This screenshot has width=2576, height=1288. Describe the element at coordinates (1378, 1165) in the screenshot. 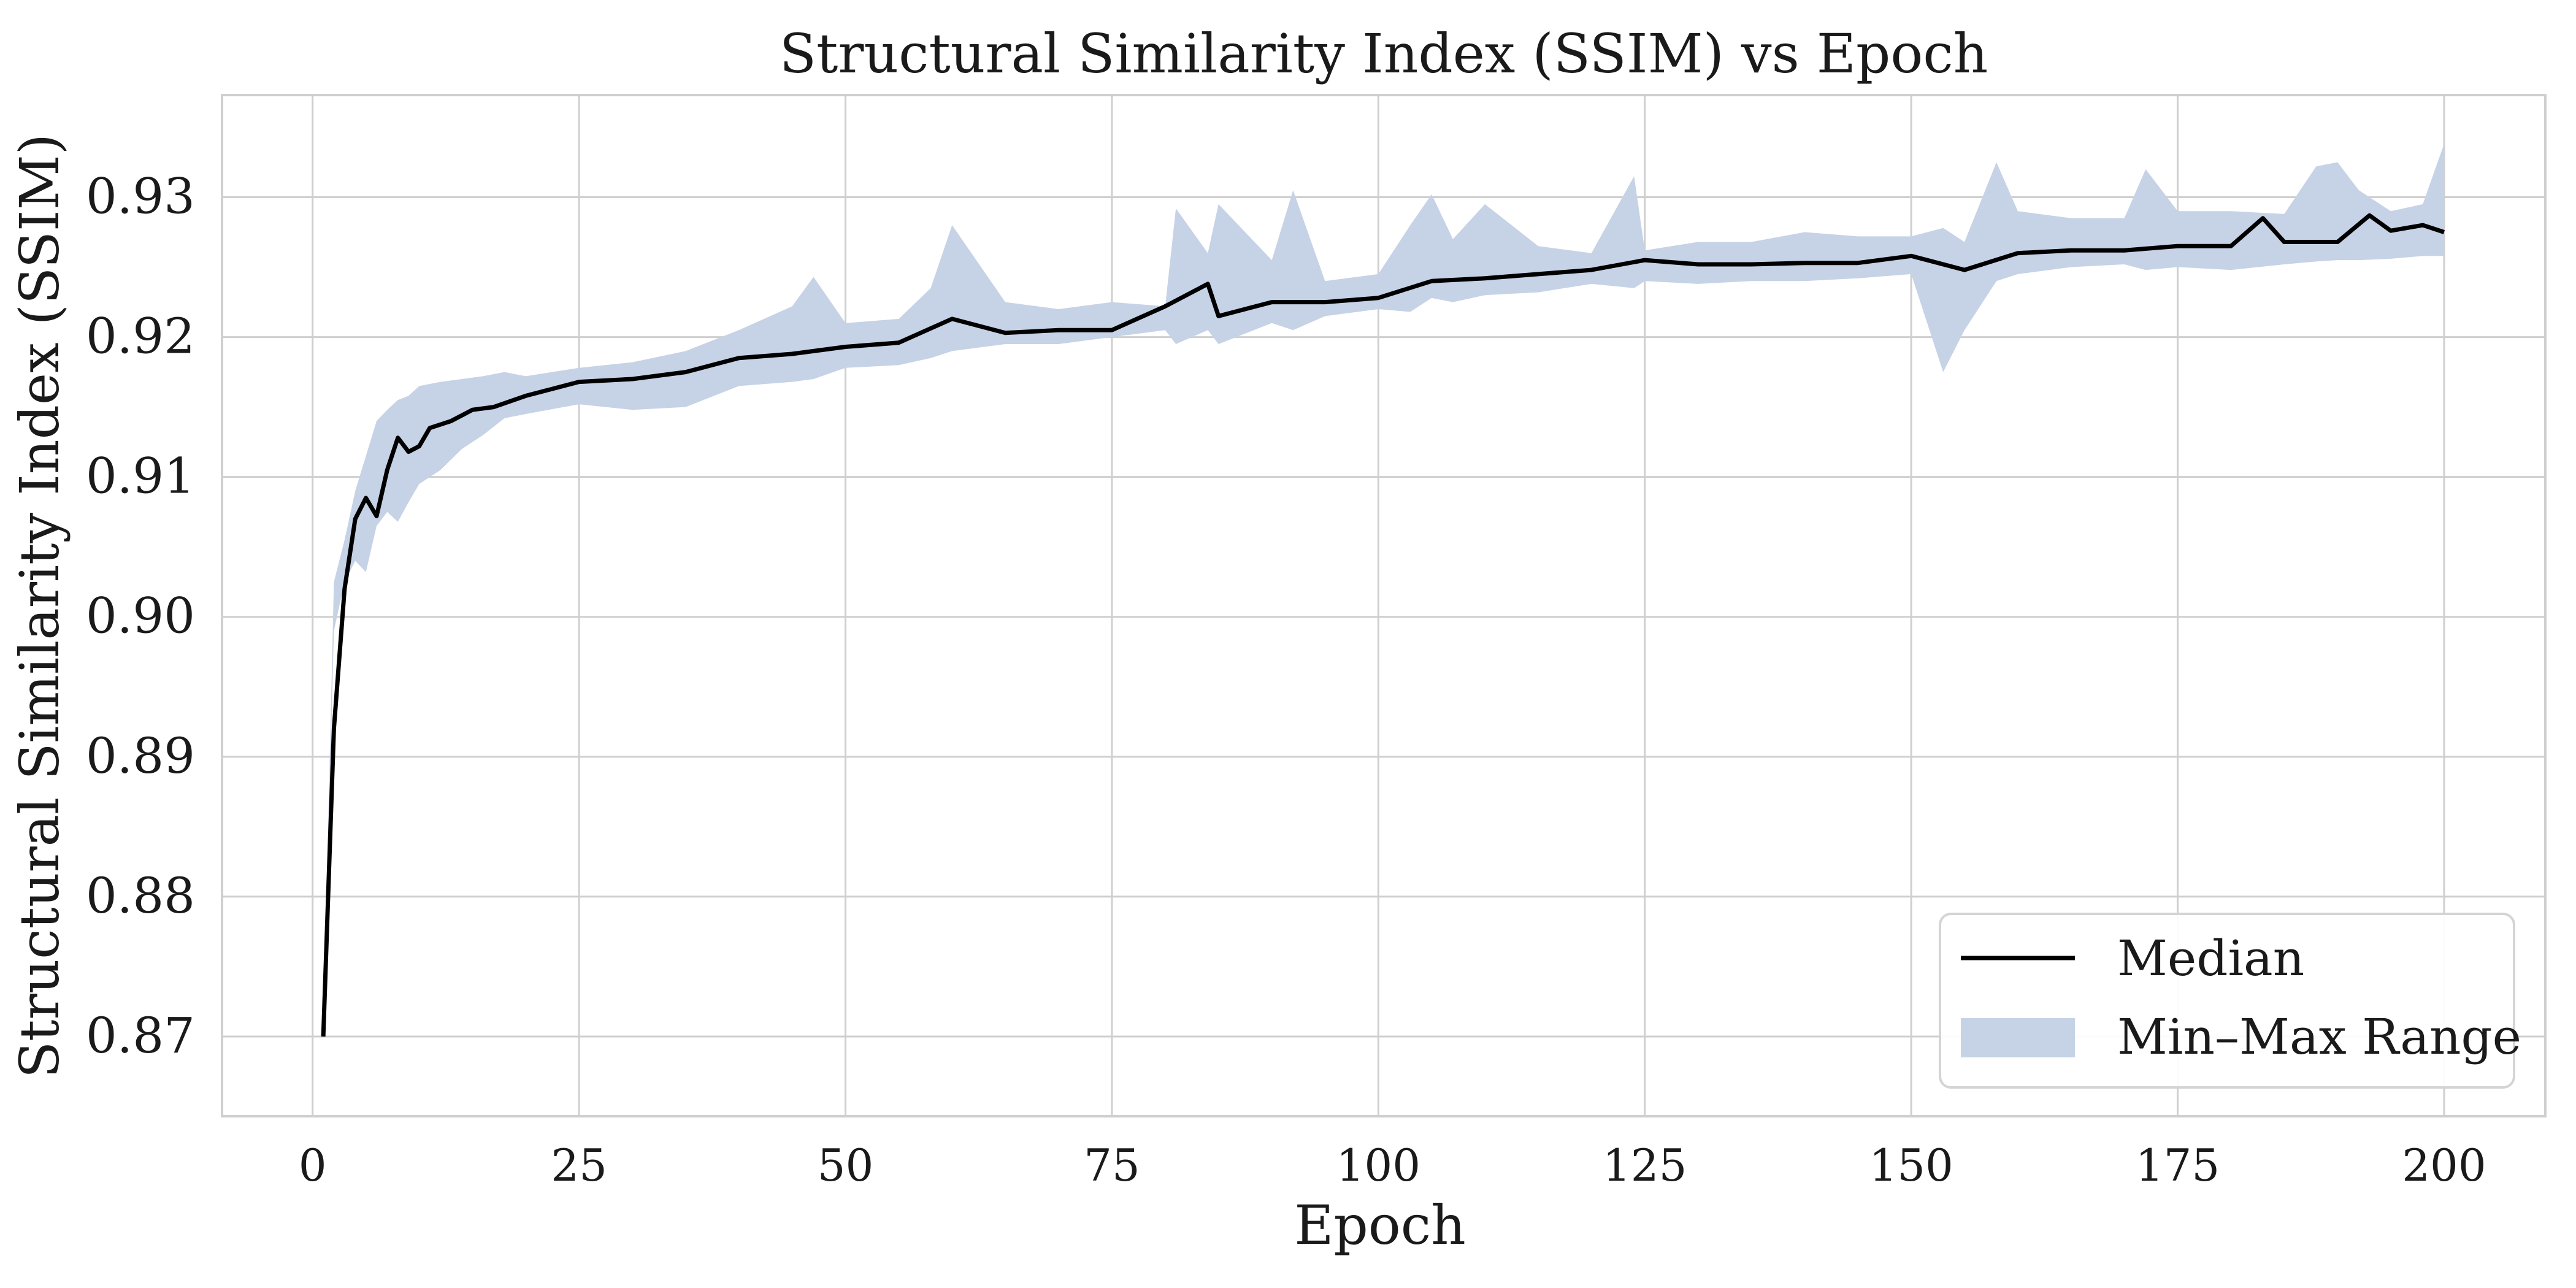

I see `x-tick-label: 100` at that location.